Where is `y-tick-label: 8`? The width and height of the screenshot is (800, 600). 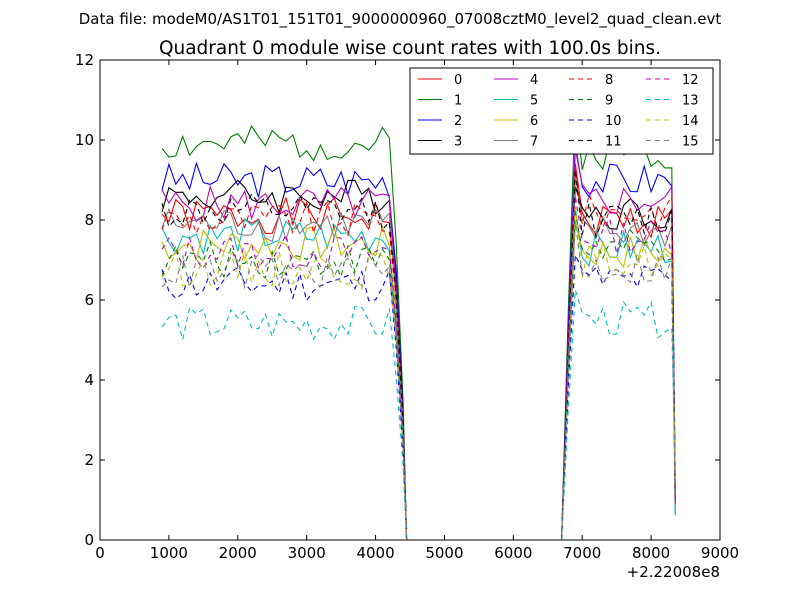
y-tick-label: 8 is located at coordinates (89, 220).